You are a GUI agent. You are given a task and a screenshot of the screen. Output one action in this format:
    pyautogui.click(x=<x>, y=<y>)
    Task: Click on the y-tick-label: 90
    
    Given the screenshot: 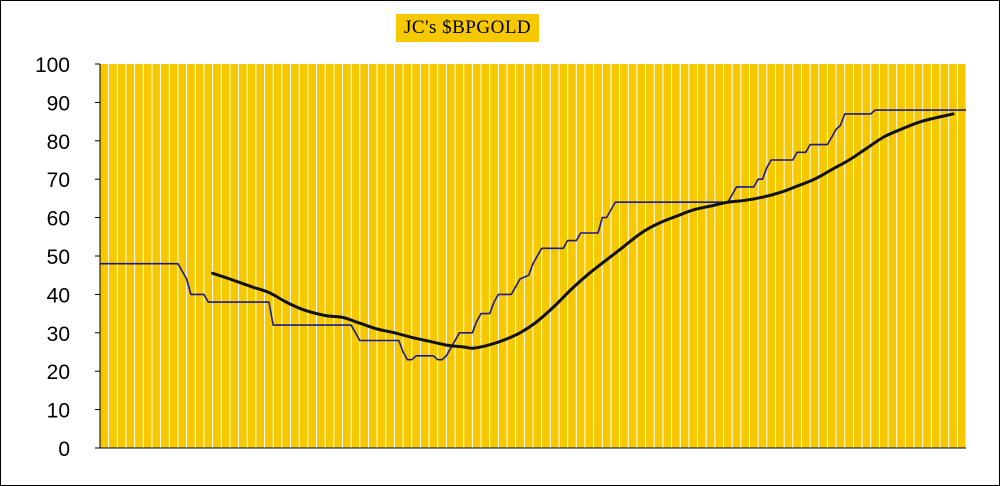 What is the action you would take?
    pyautogui.click(x=58, y=103)
    